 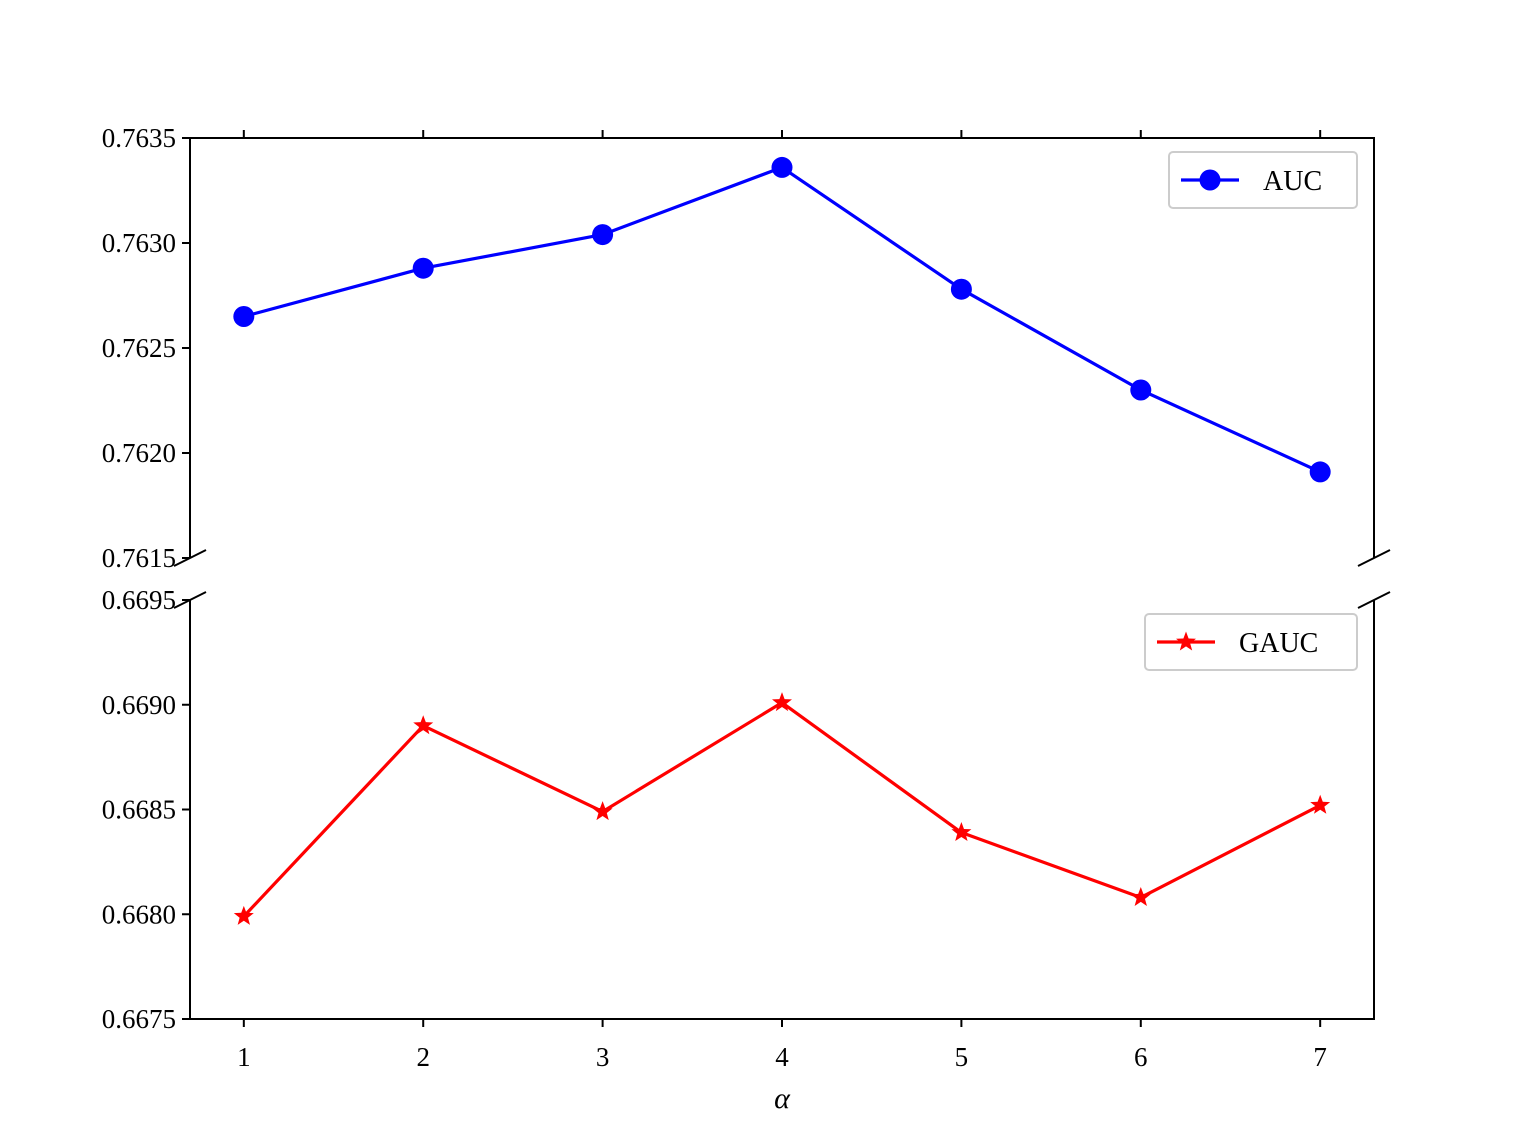 What do you see at coordinates (139, 138) in the screenshot?
I see `y-tick-label: 0.7635` at bounding box center [139, 138].